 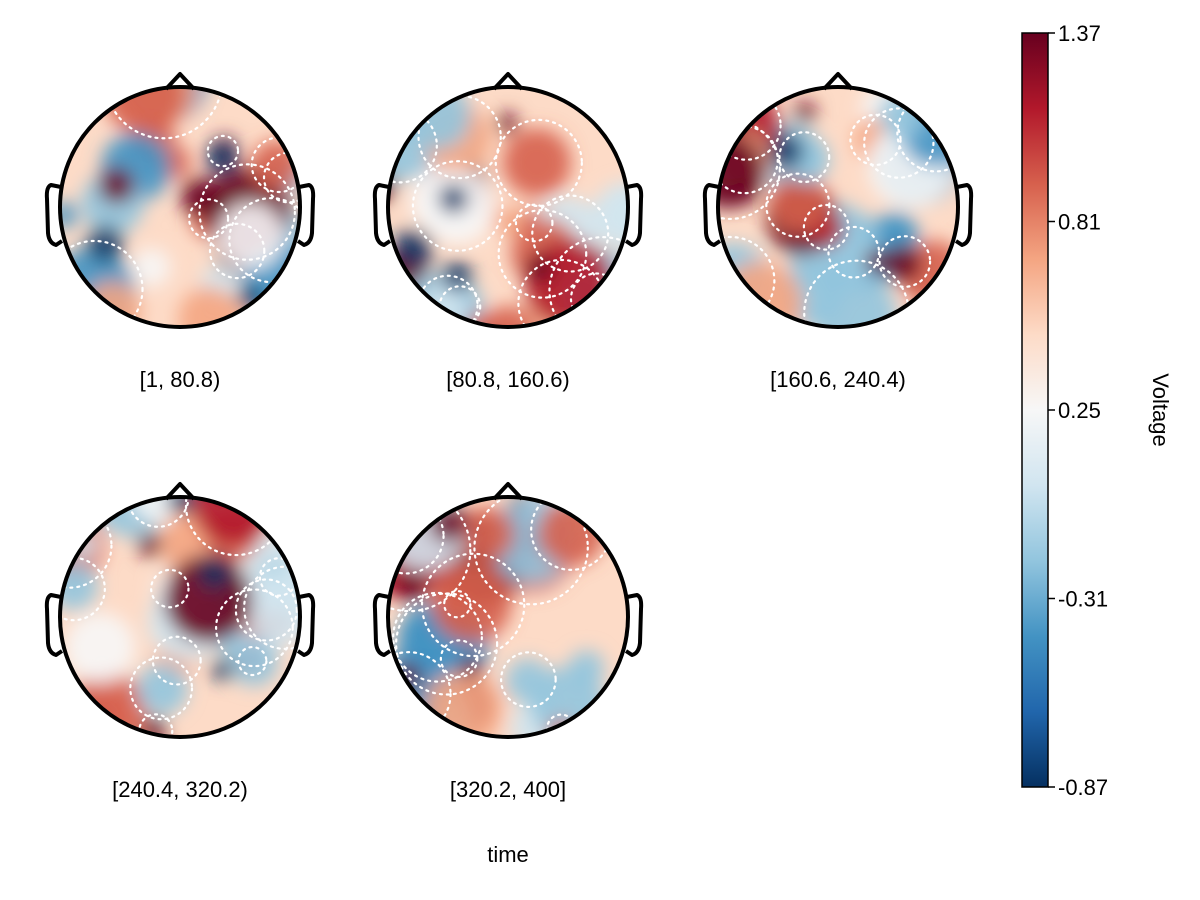 I want to click on colorbar-tick-label: -0.87, so click(x=1083, y=787).